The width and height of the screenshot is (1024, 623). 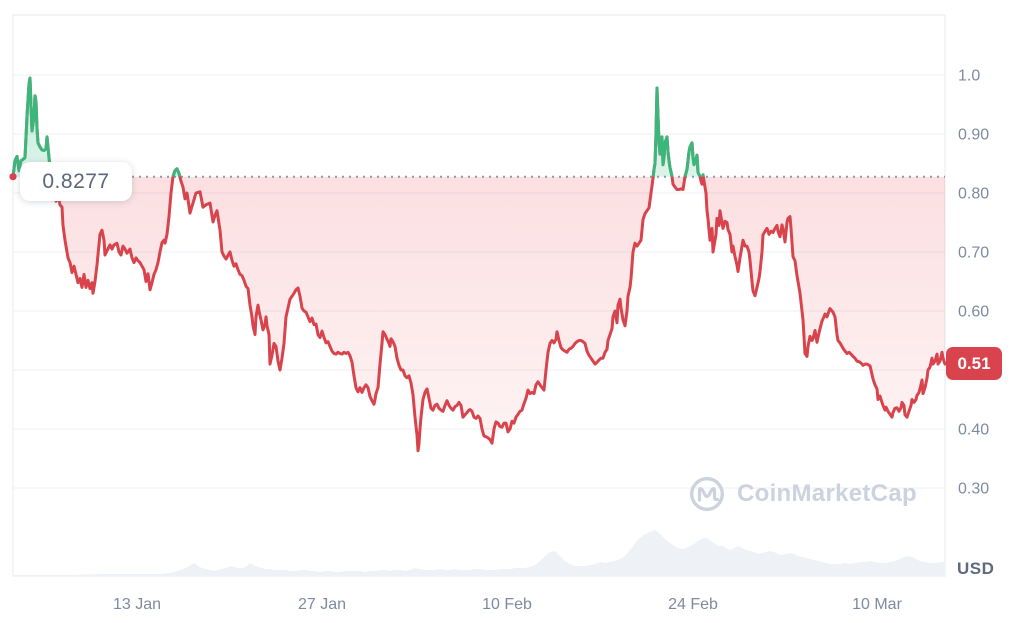 What do you see at coordinates (693, 604) in the screenshot?
I see `x-axis-label: 24 Feb` at bounding box center [693, 604].